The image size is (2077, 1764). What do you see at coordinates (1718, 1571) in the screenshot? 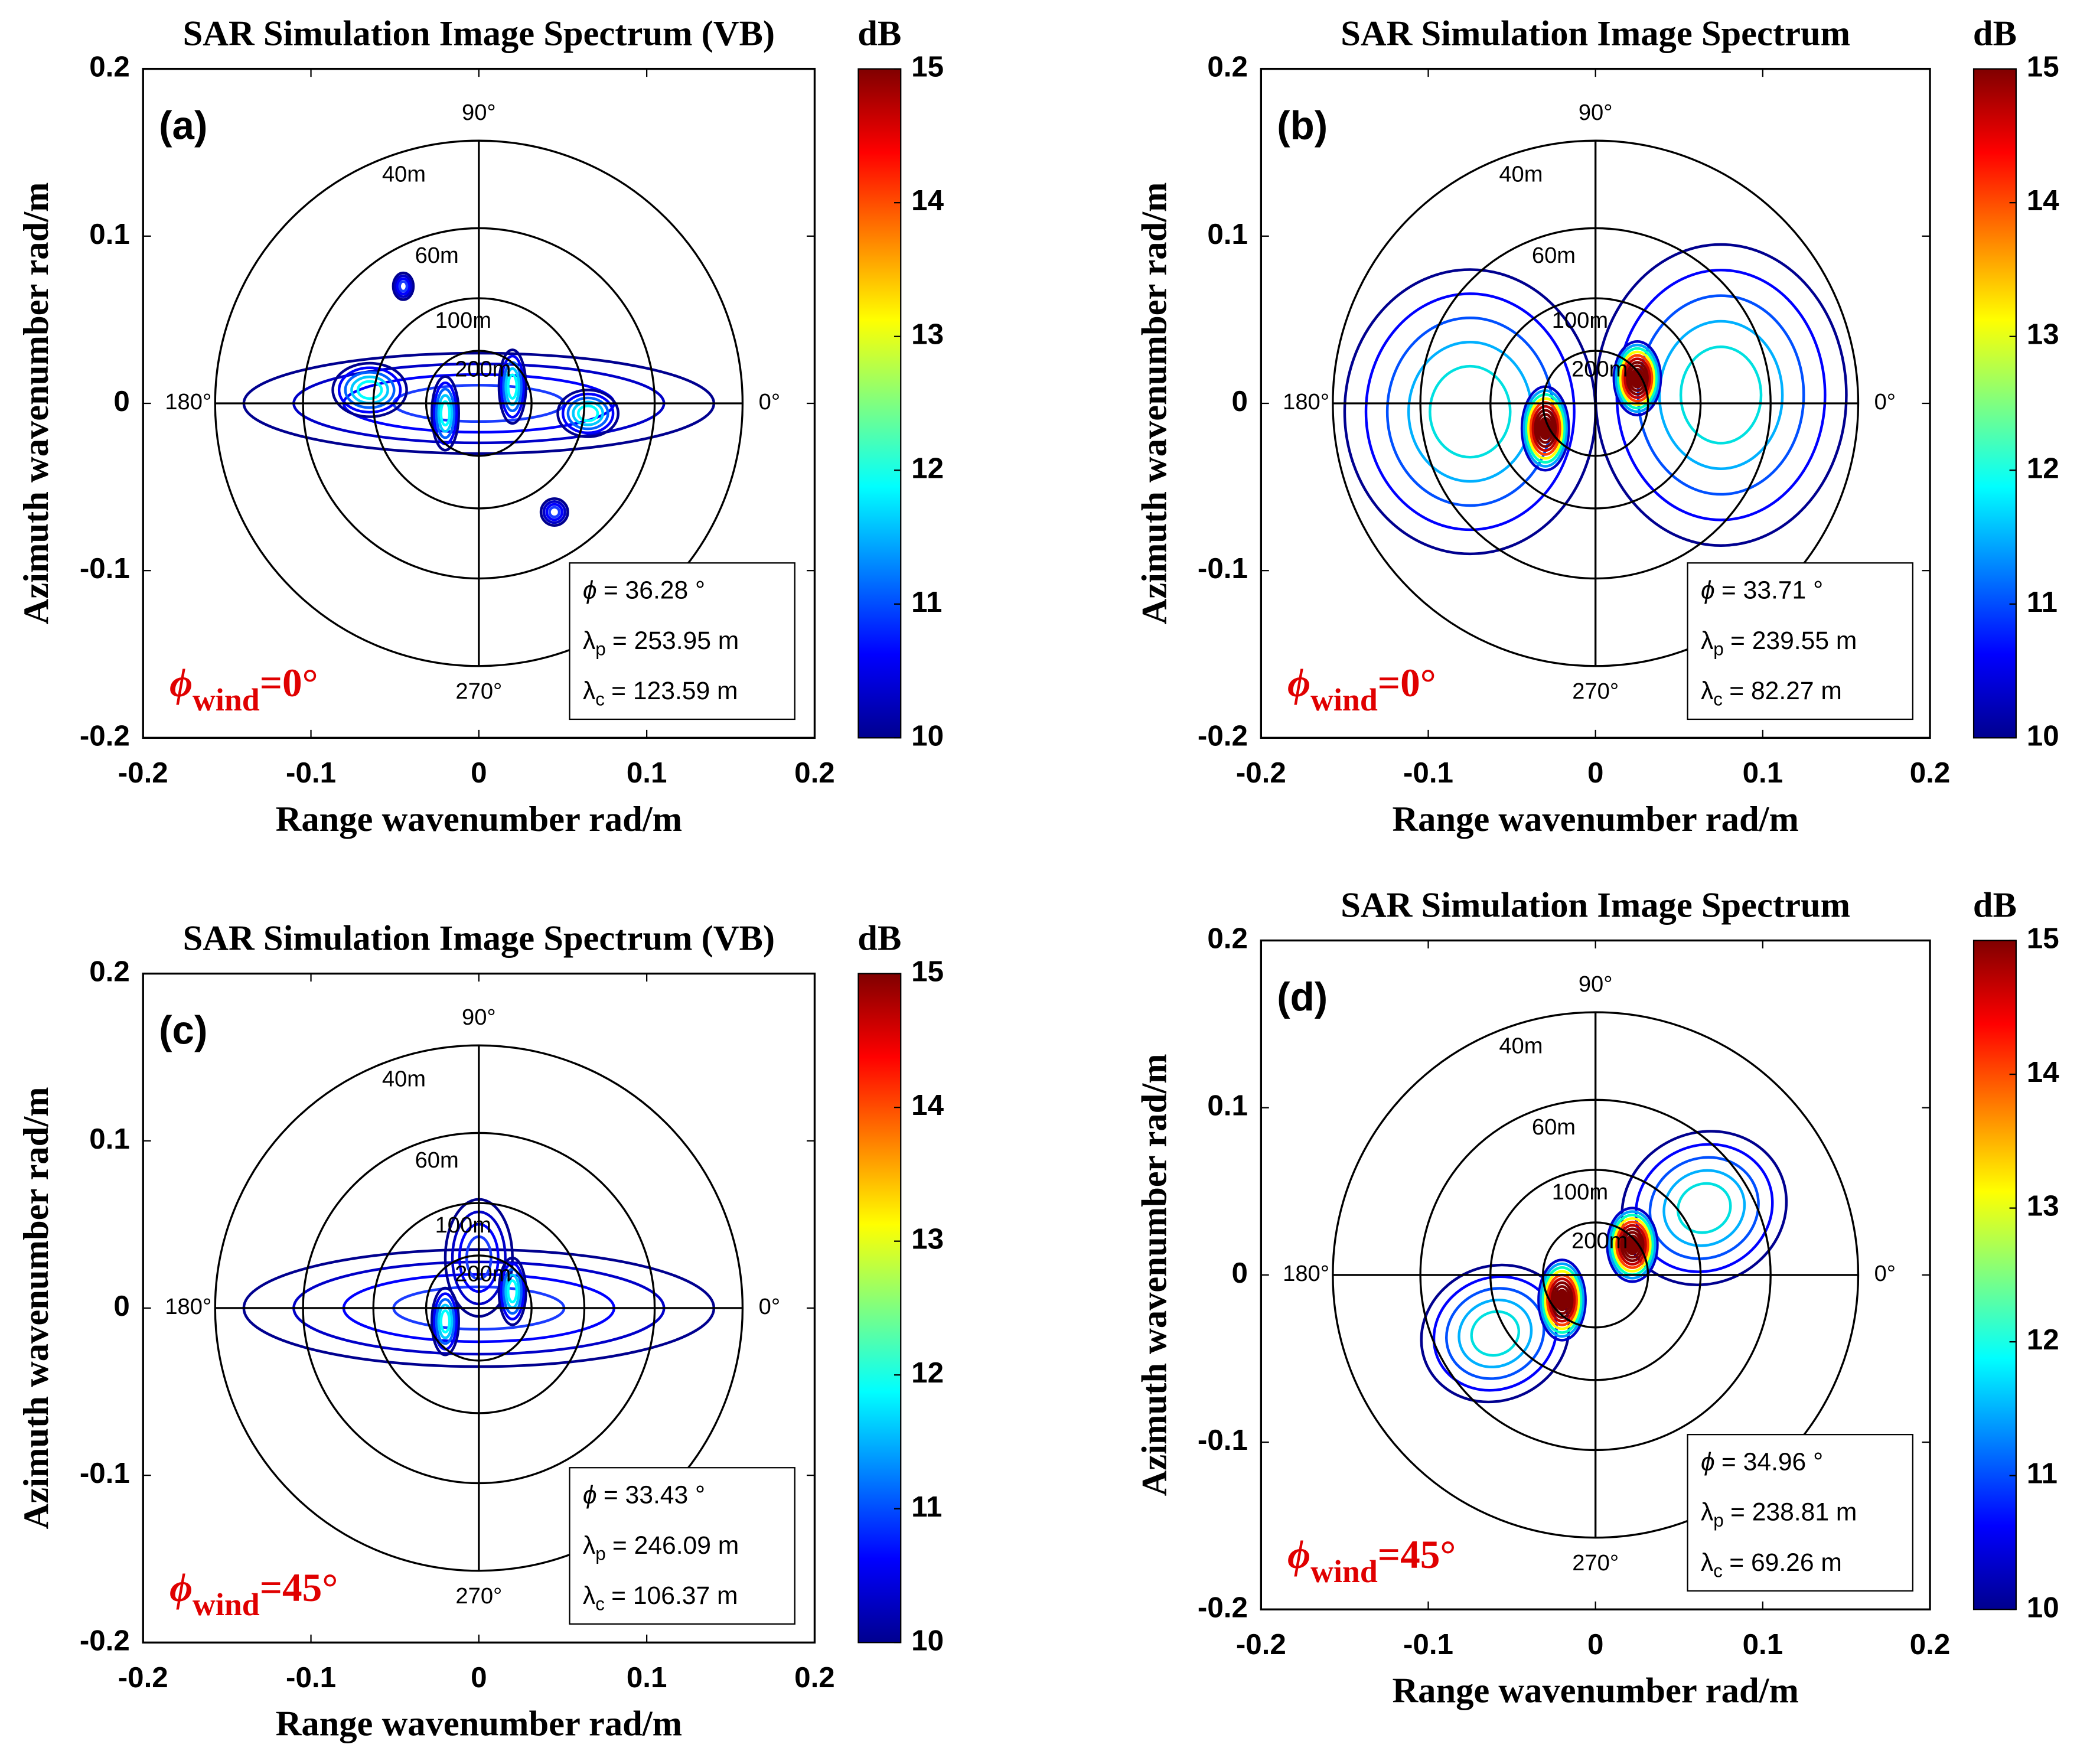
I see `param-sub: c` at bounding box center [1718, 1571].